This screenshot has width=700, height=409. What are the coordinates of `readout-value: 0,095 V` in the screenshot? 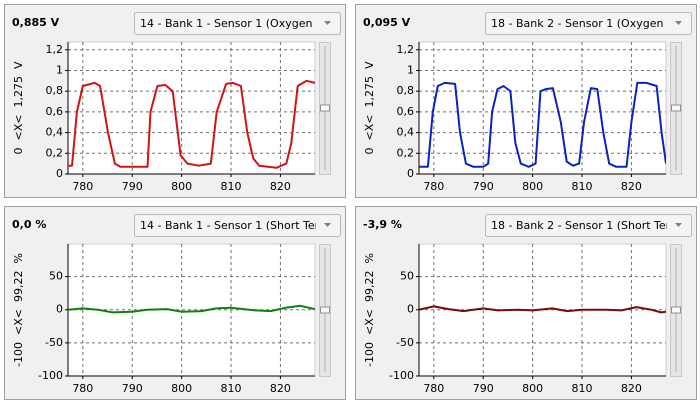 It's located at (387, 22).